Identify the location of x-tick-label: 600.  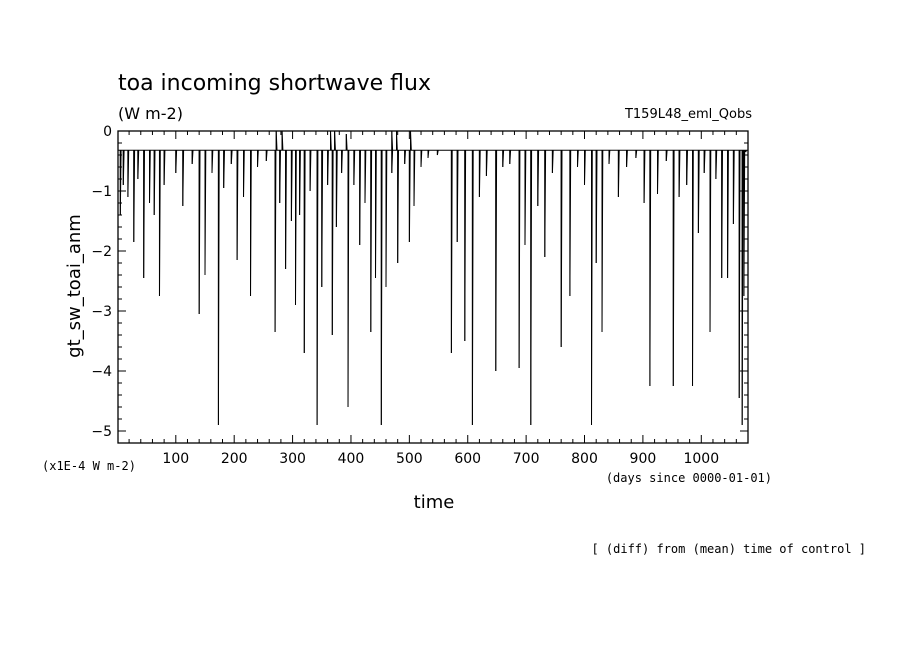
(467, 459).